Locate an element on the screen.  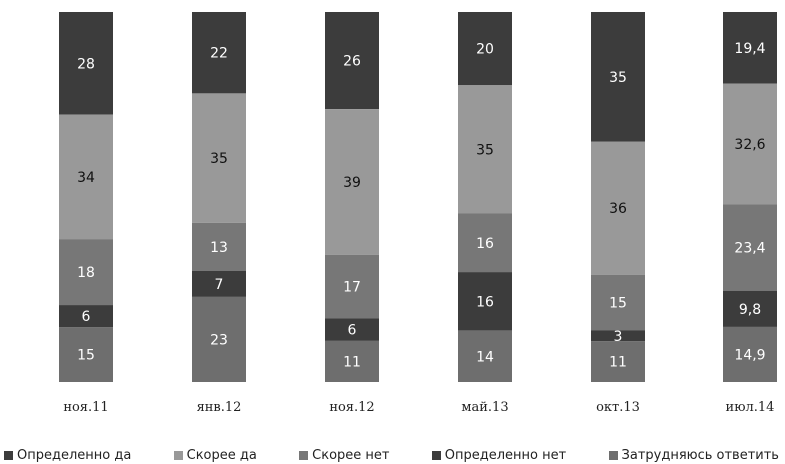
value-label: 3 is located at coordinates (618, 337).